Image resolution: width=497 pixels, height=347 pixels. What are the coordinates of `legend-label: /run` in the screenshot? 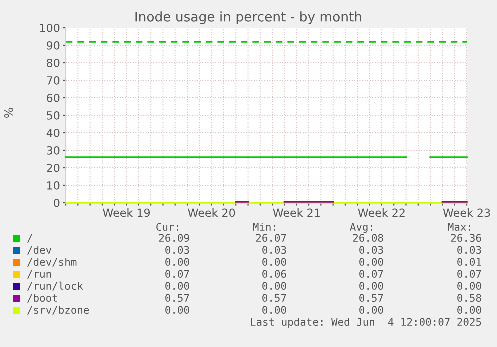 It's located at (40, 274).